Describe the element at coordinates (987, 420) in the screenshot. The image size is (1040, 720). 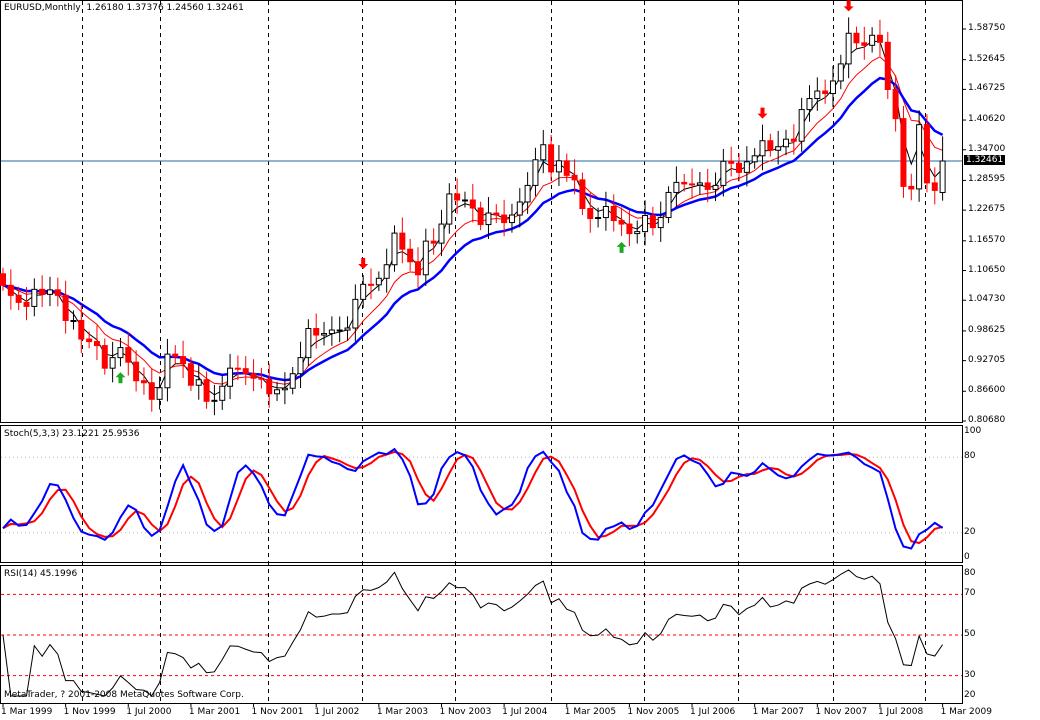
I see `price-tick-label: 0.80680` at that location.